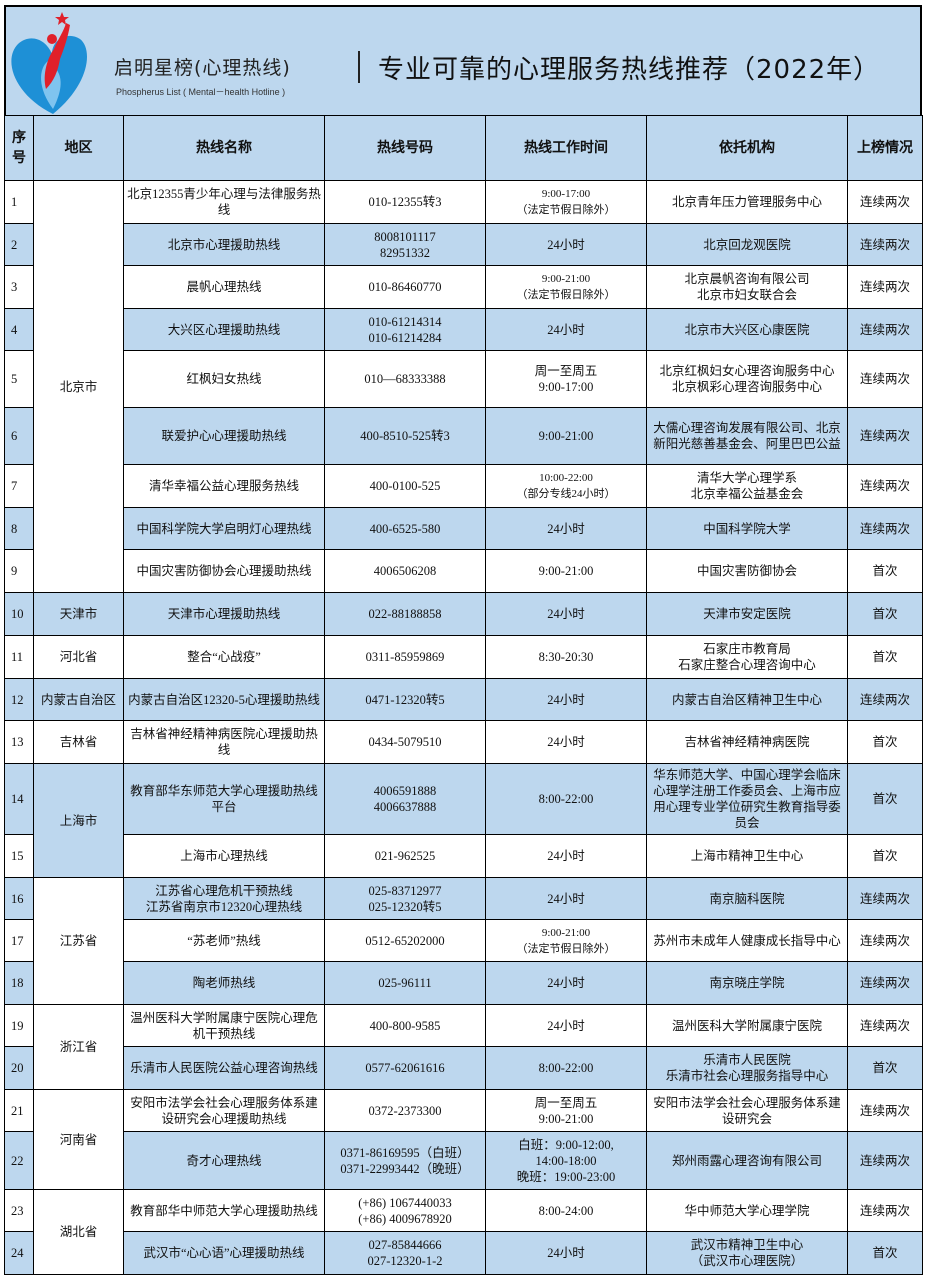 This screenshot has width=927, height=1278. I want to click on row-number: 8, so click(19, 528).